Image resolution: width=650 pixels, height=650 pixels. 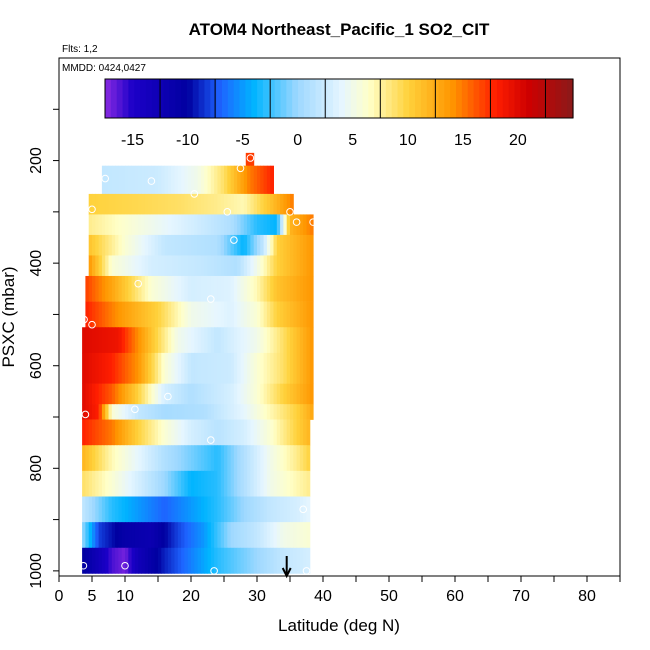 What do you see at coordinates (243, 140) in the screenshot?
I see `colorbar-tick-label: -5` at bounding box center [243, 140].